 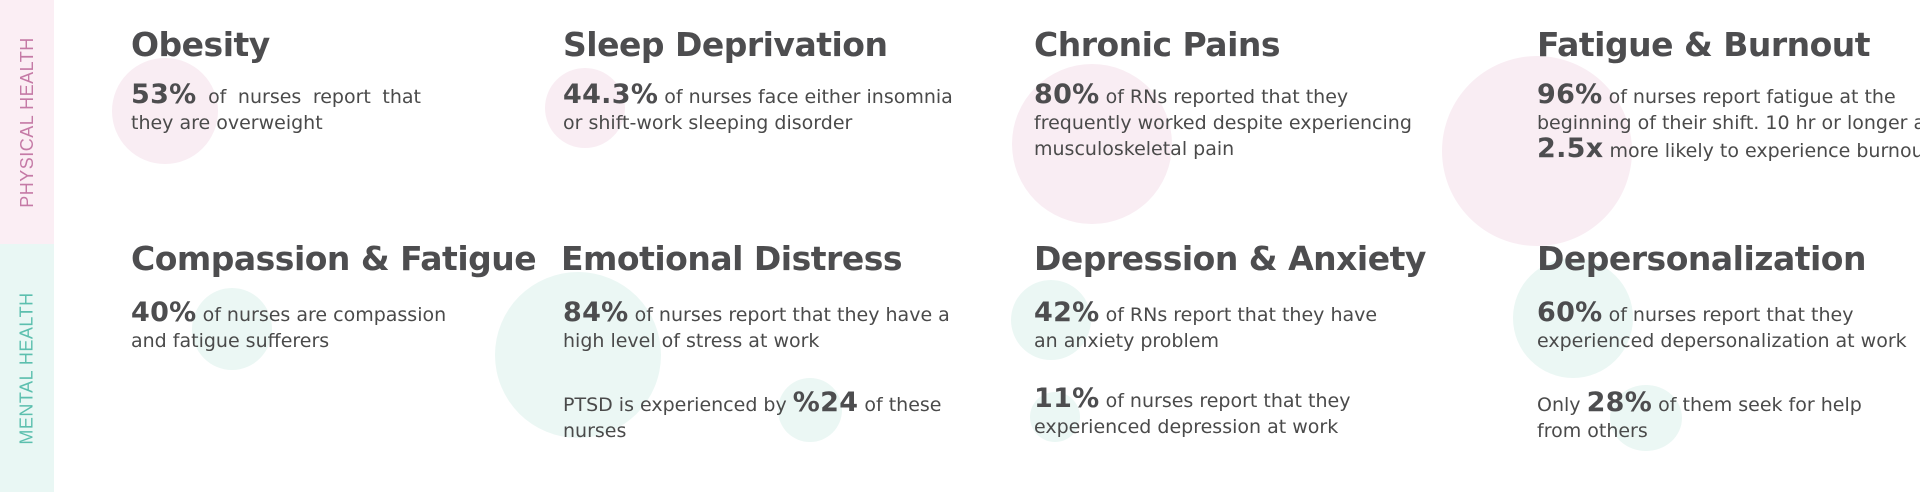 I want to click on physical-health-band: PHYSICAL HEALTH, so click(x=27, y=122).